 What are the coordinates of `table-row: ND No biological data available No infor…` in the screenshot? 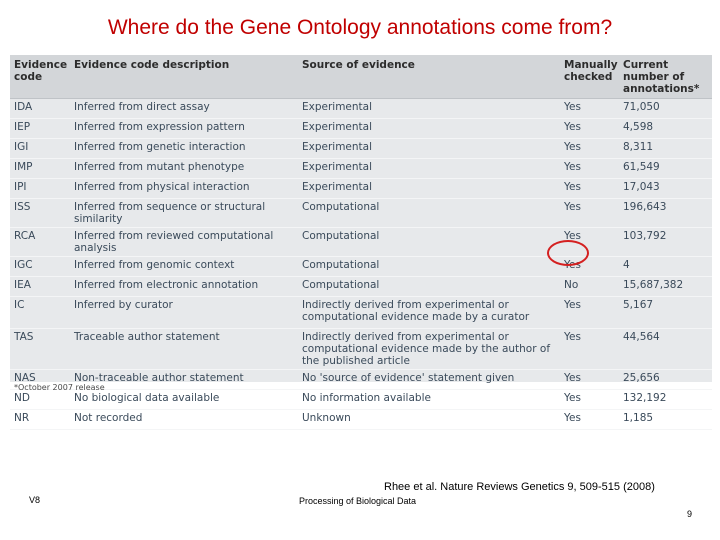 It's located at (361, 399).